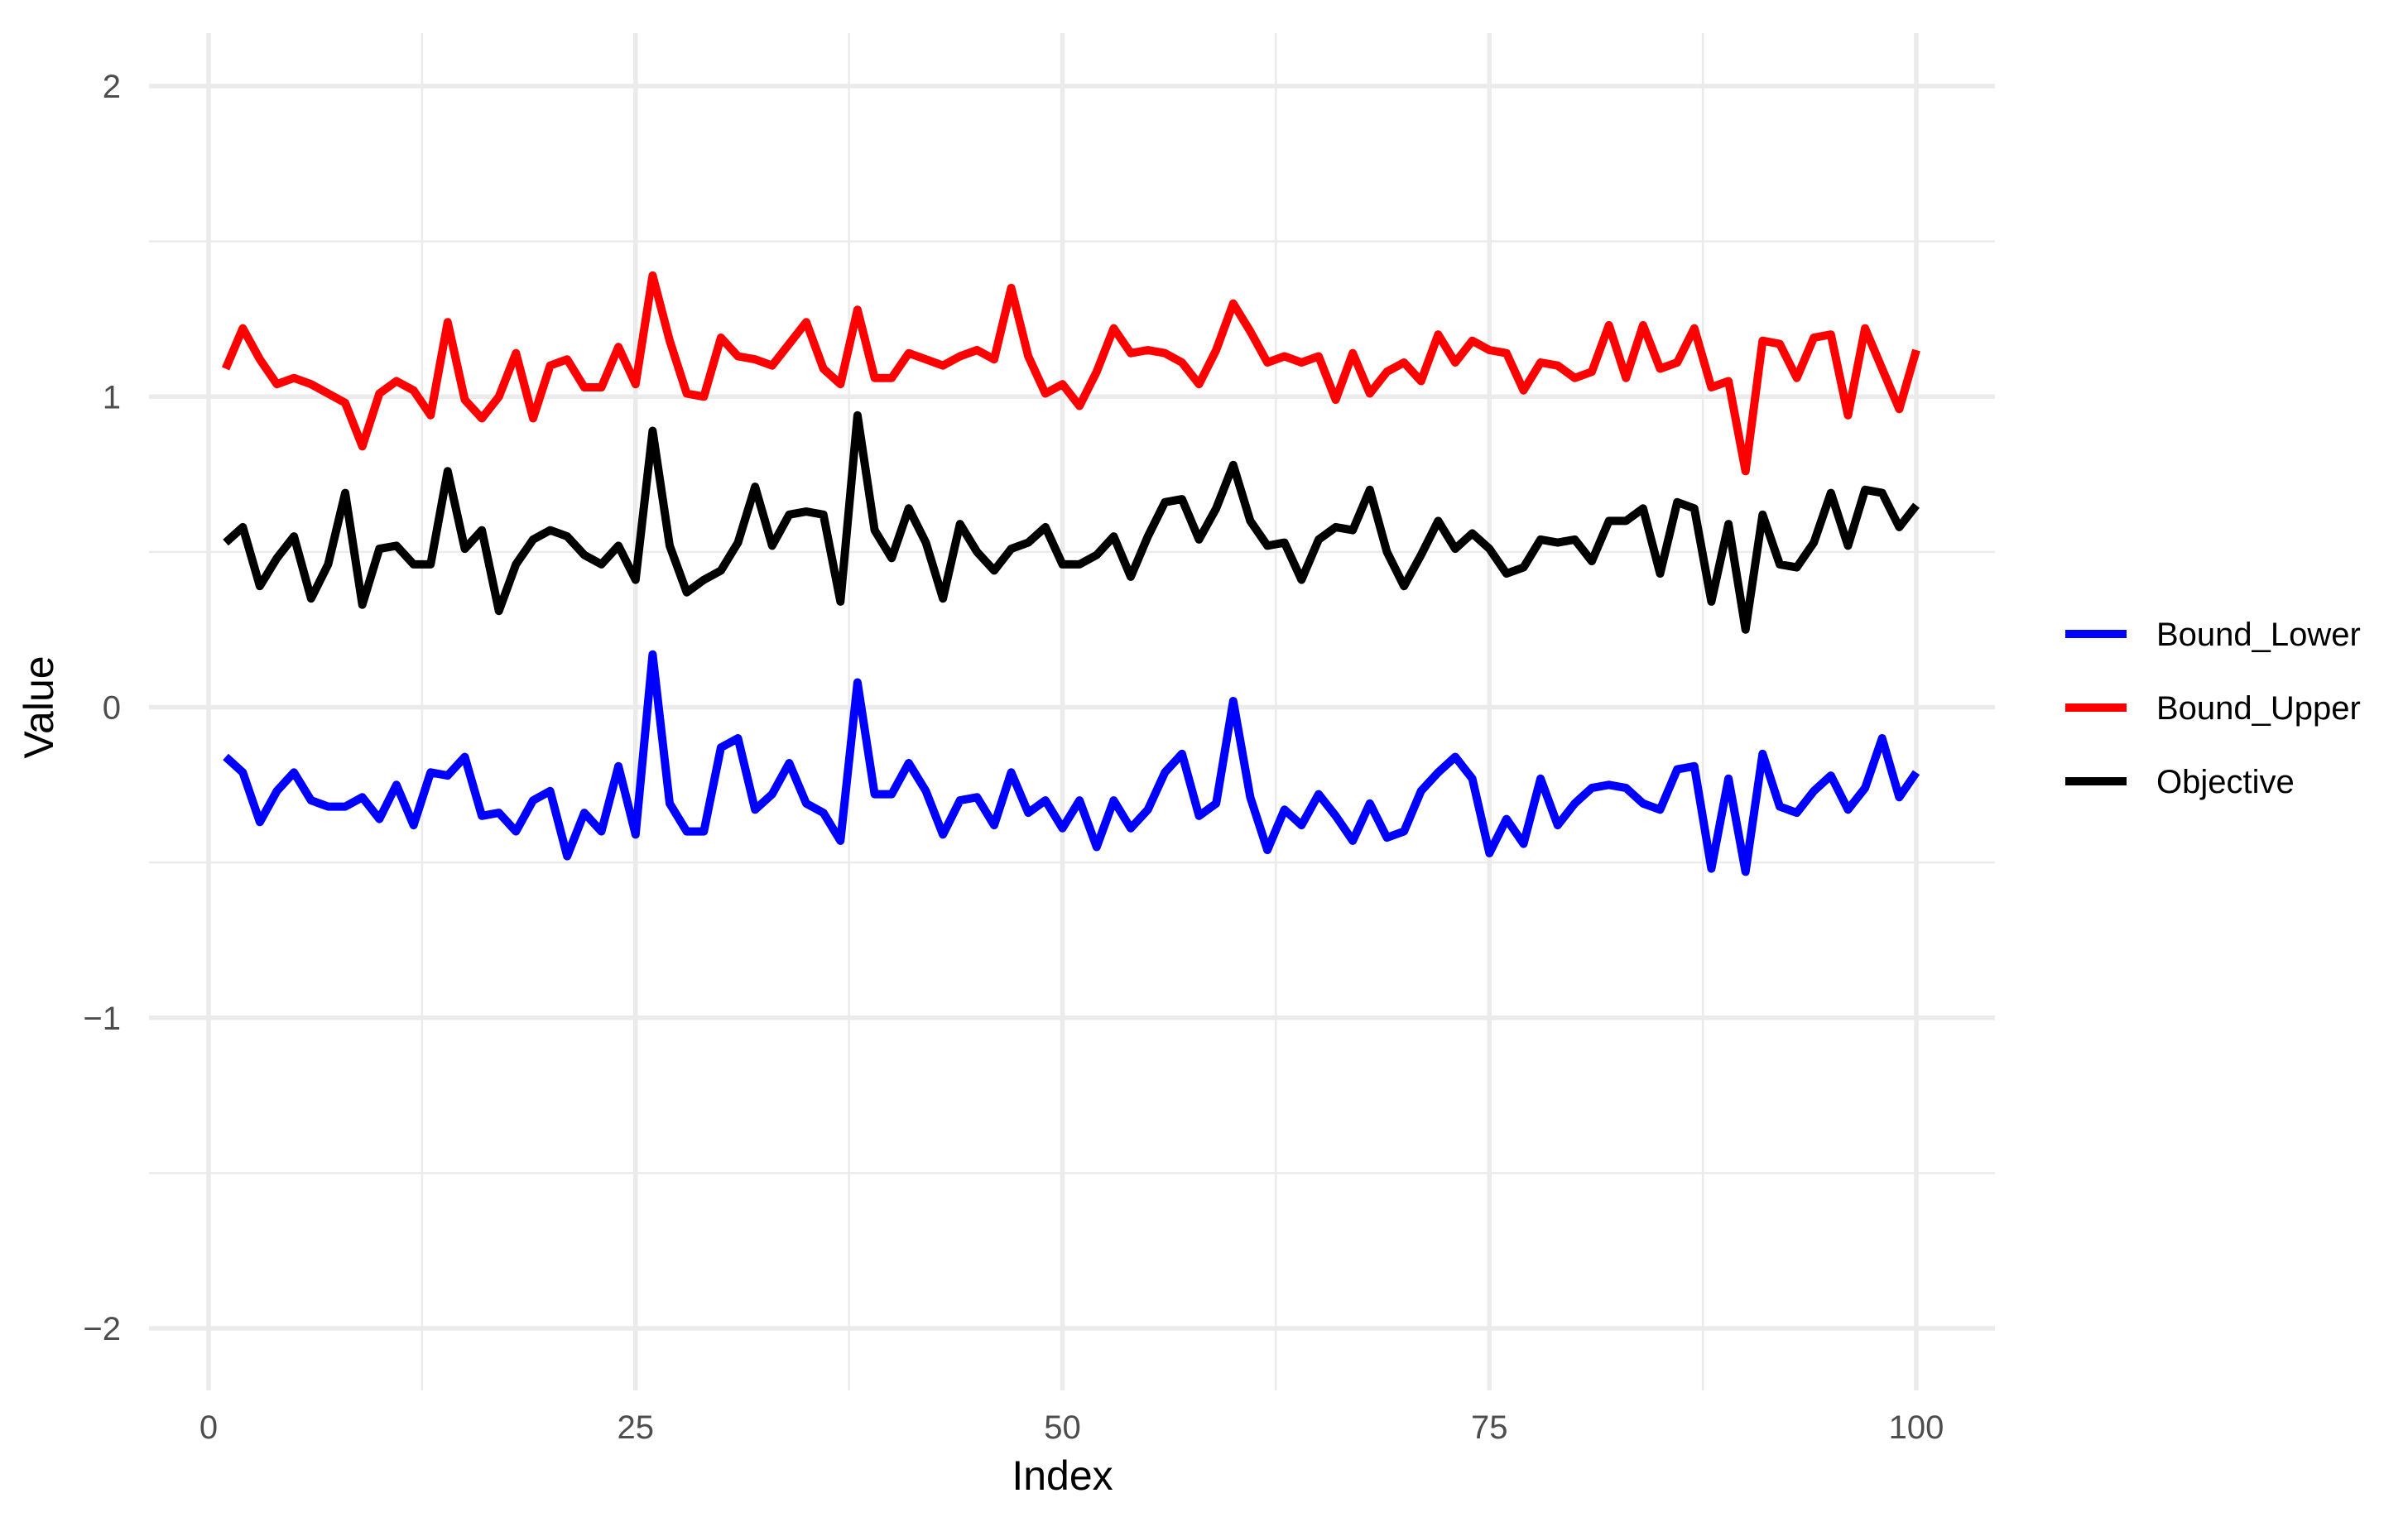 The height and width of the screenshot is (1522, 2408). What do you see at coordinates (112, 87) in the screenshot?
I see `y-tick-label: 2` at bounding box center [112, 87].